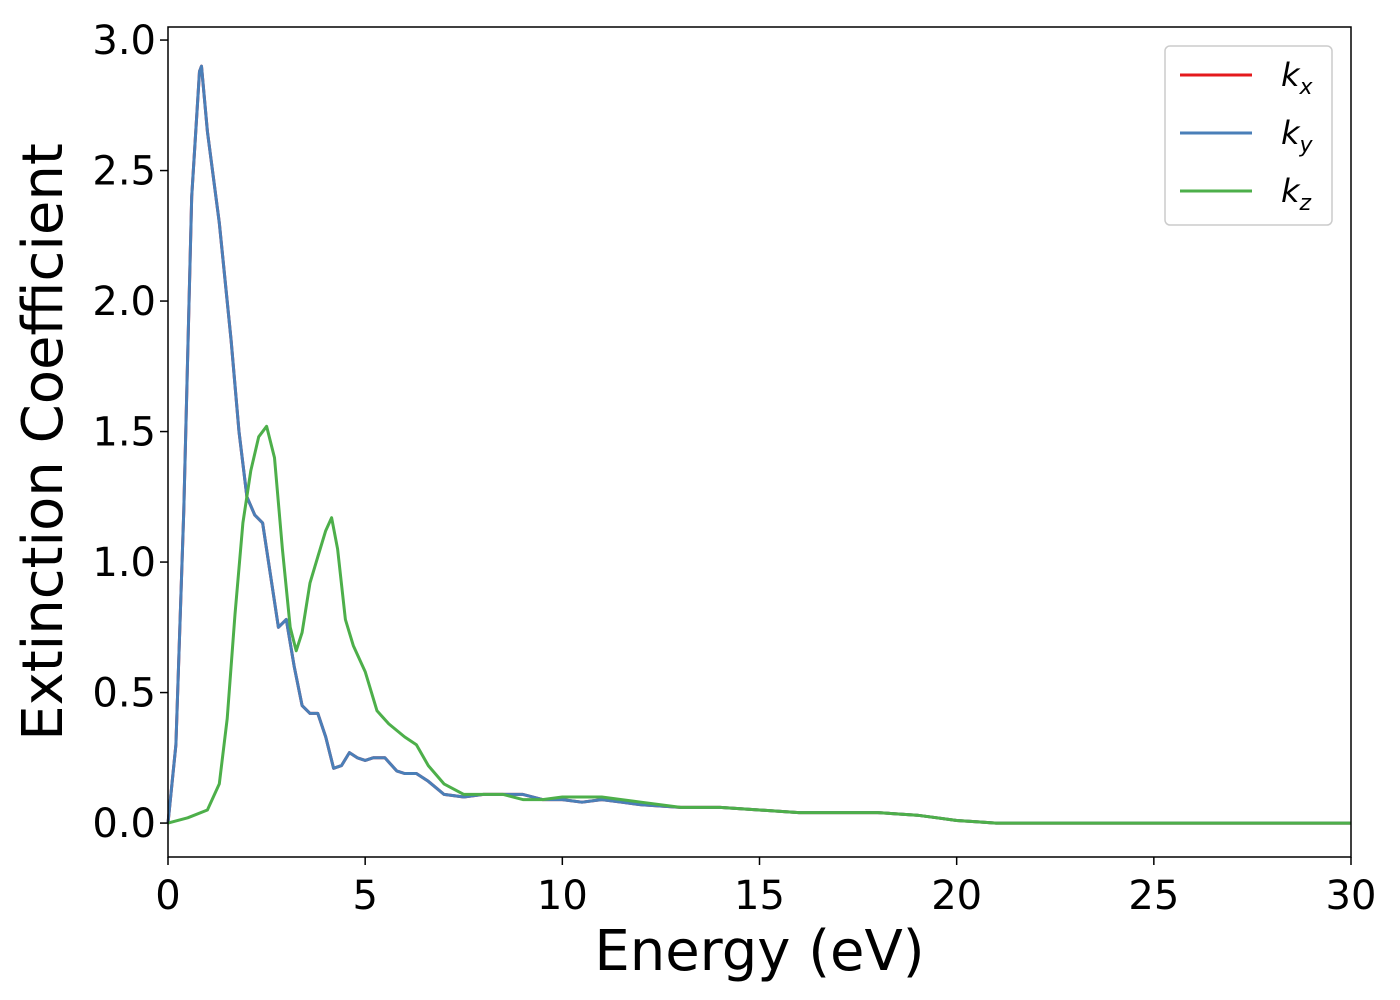 This screenshot has width=1400, height=1000. Describe the element at coordinates (364, 896) in the screenshot. I see `x-tick-label: 5` at that location.